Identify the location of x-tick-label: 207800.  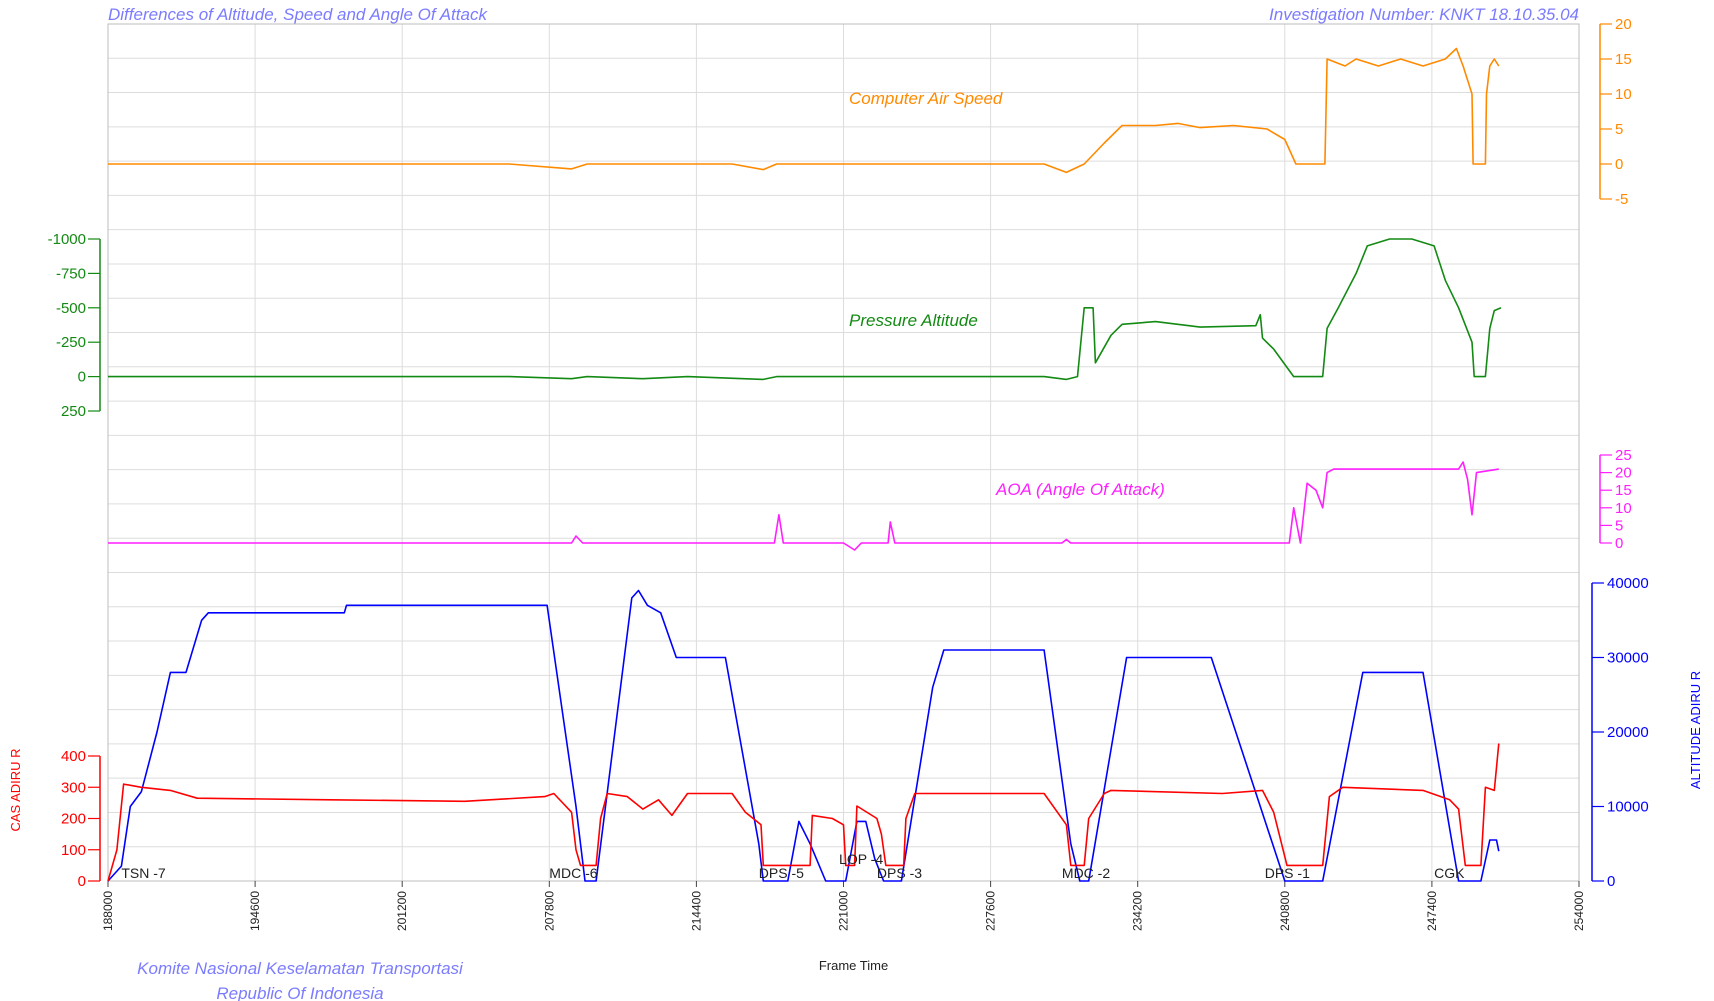
(549, 911).